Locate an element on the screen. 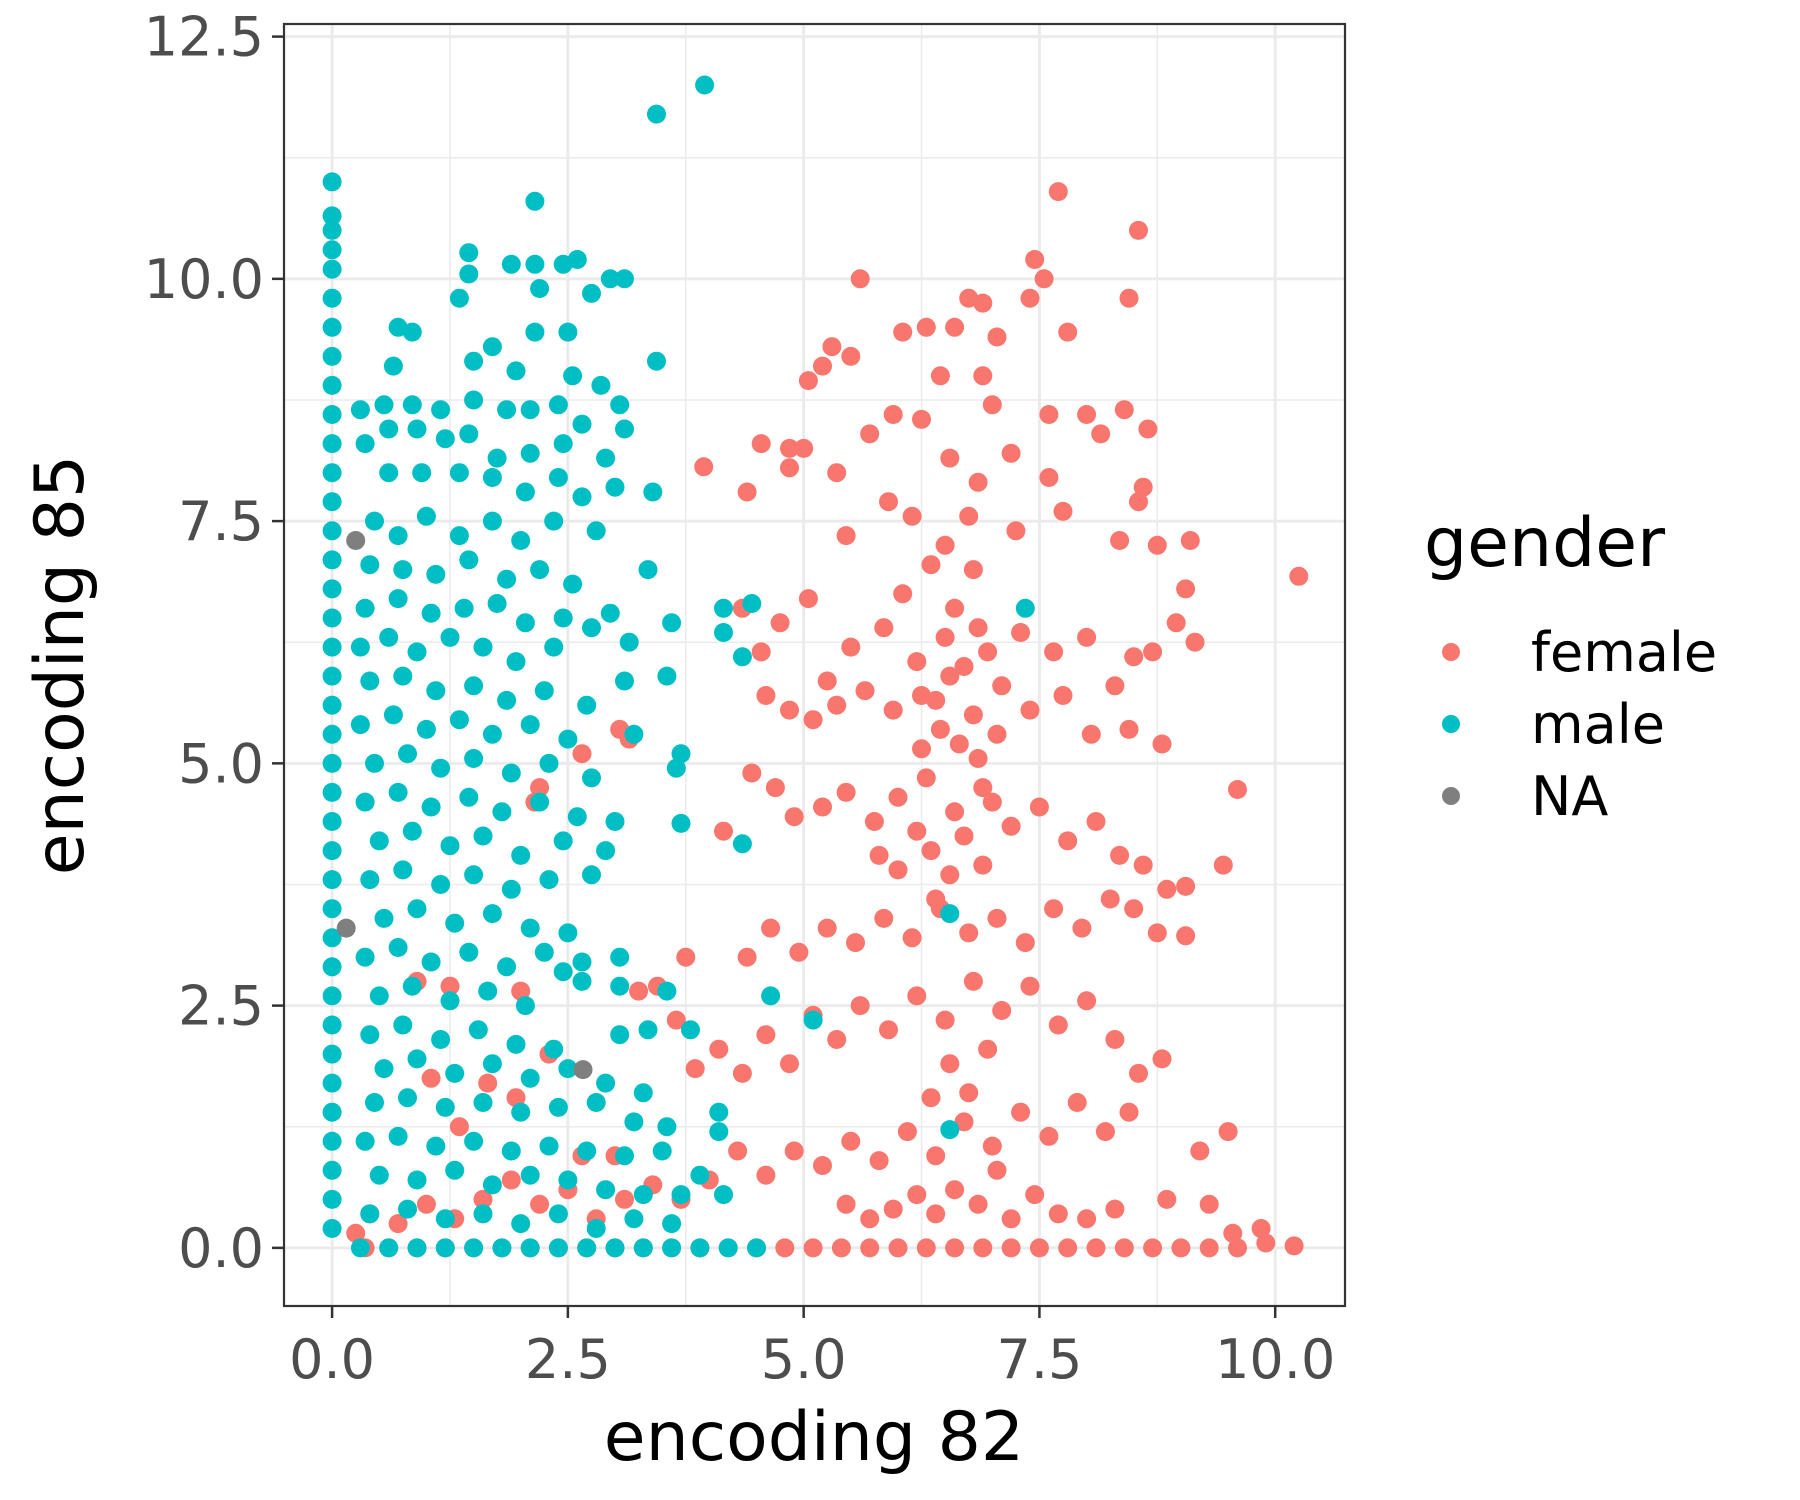  x-tick-label: 5.0 is located at coordinates (804, 1359).